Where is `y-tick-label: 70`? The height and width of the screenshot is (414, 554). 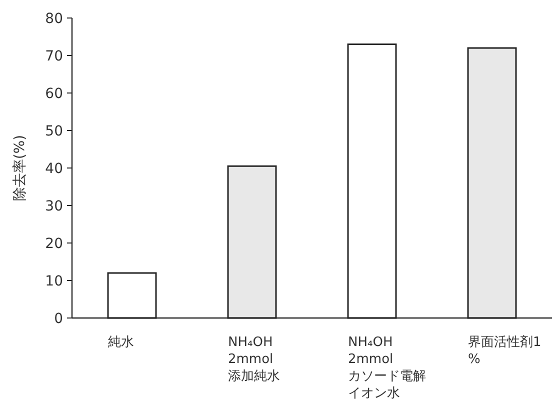
y-tick-label: 70 is located at coordinates (54, 56).